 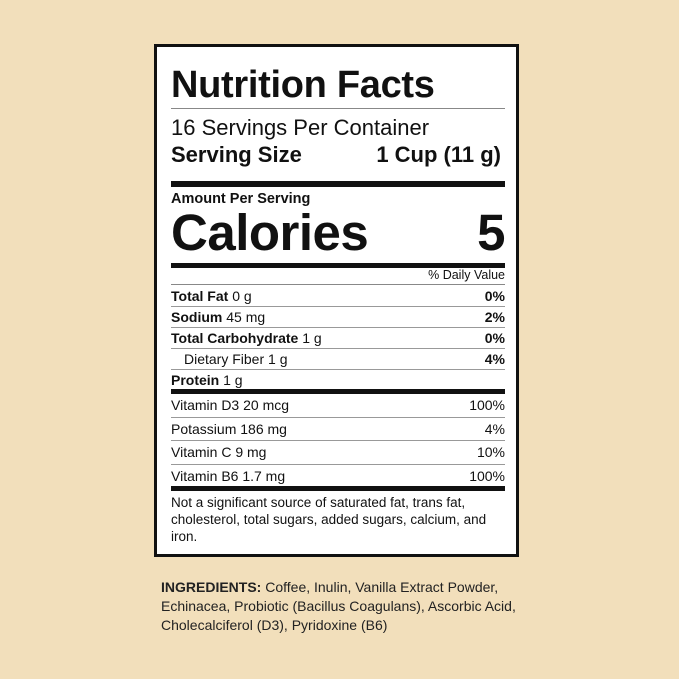 I want to click on vitamin-dv: 4%, so click(x=494, y=428).